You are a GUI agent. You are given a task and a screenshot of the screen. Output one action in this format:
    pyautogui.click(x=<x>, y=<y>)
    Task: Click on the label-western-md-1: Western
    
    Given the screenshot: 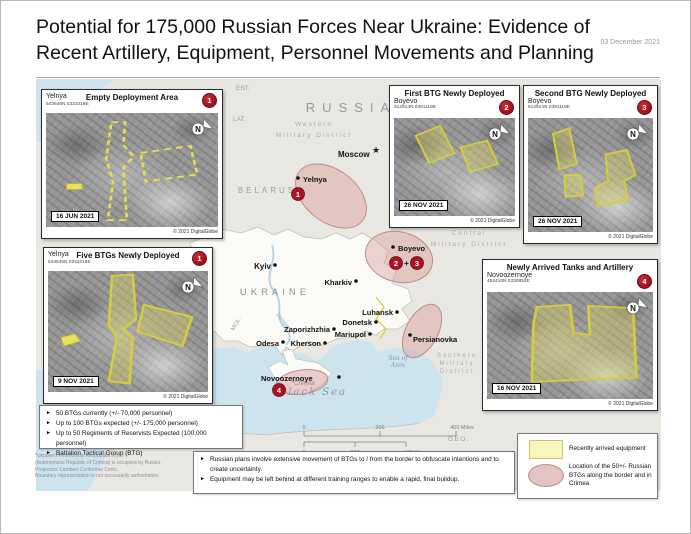 What is the action you would take?
    pyautogui.click(x=314, y=124)
    